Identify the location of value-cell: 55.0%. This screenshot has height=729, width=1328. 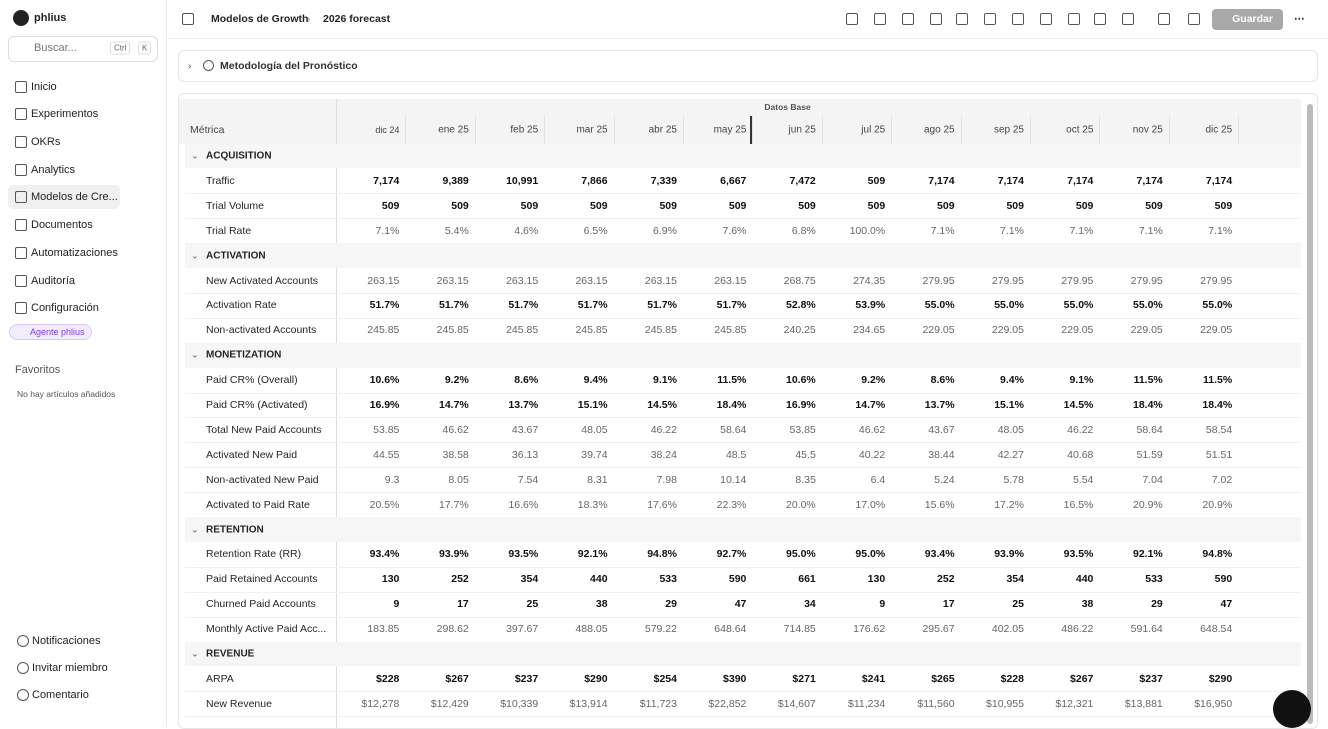
(1148, 305).